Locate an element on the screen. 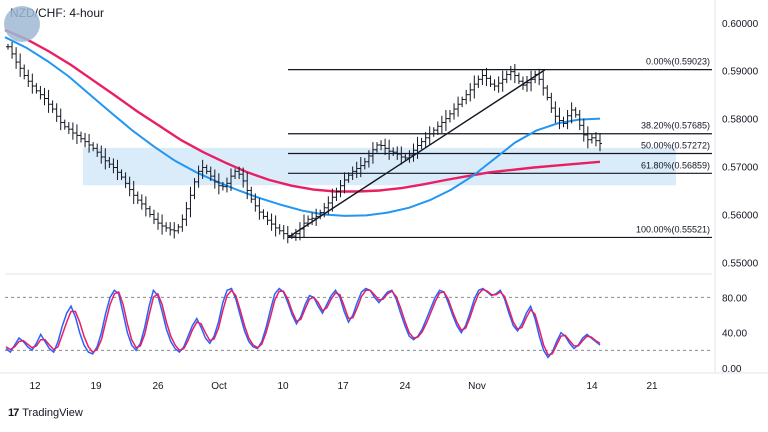  stochastic-tick-label: 40.00 is located at coordinates (734, 334).